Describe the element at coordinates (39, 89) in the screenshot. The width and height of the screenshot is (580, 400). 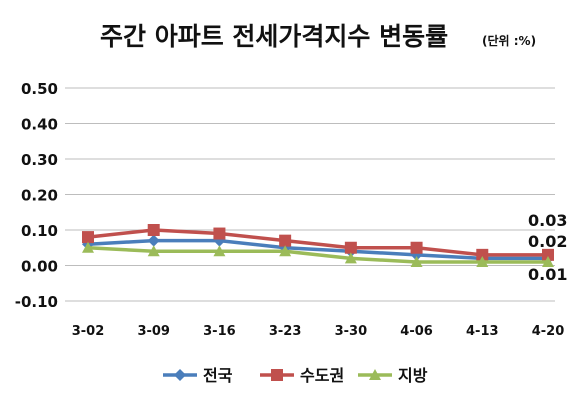
I see `y-tick-label-0: 0.50` at that location.